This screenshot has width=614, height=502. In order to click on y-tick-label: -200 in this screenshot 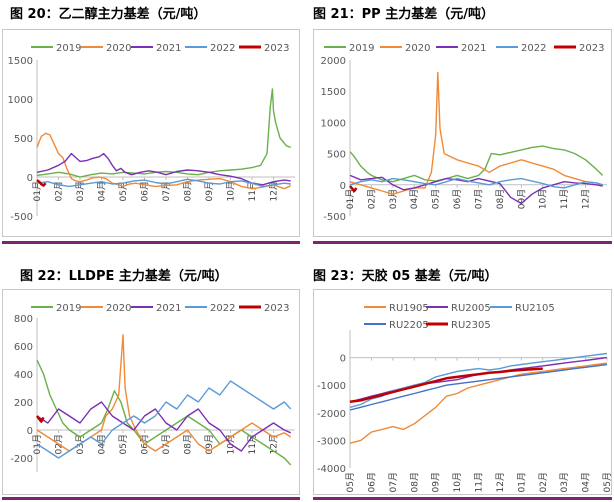, I will do `click(21, 459)`.